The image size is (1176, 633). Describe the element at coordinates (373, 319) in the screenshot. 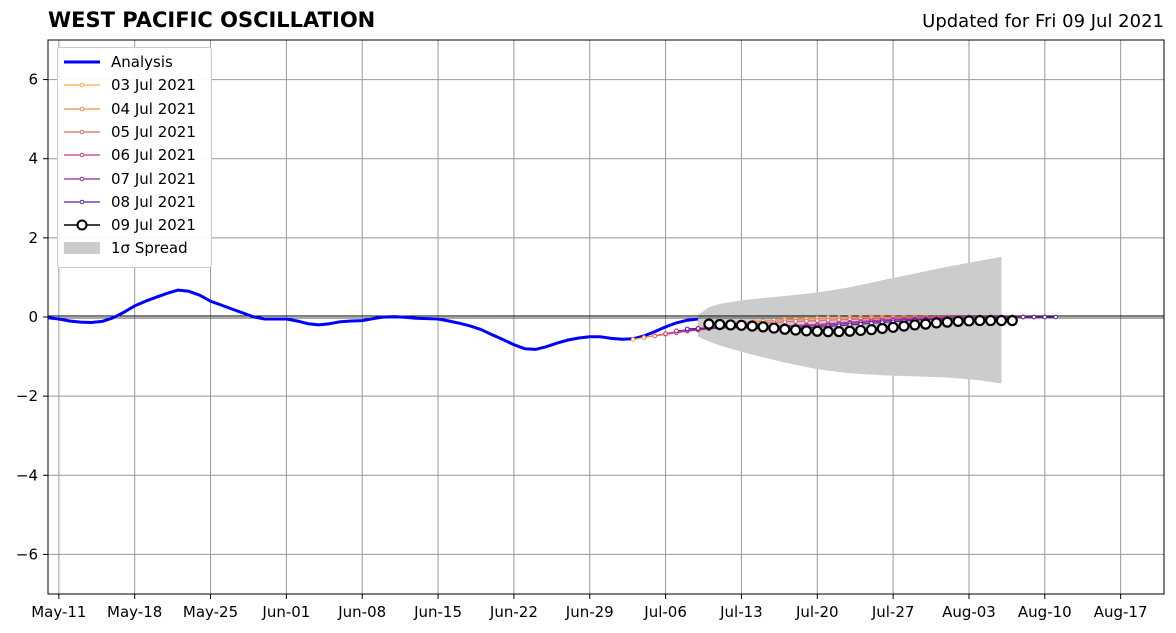

I see `analysis-series` at that location.